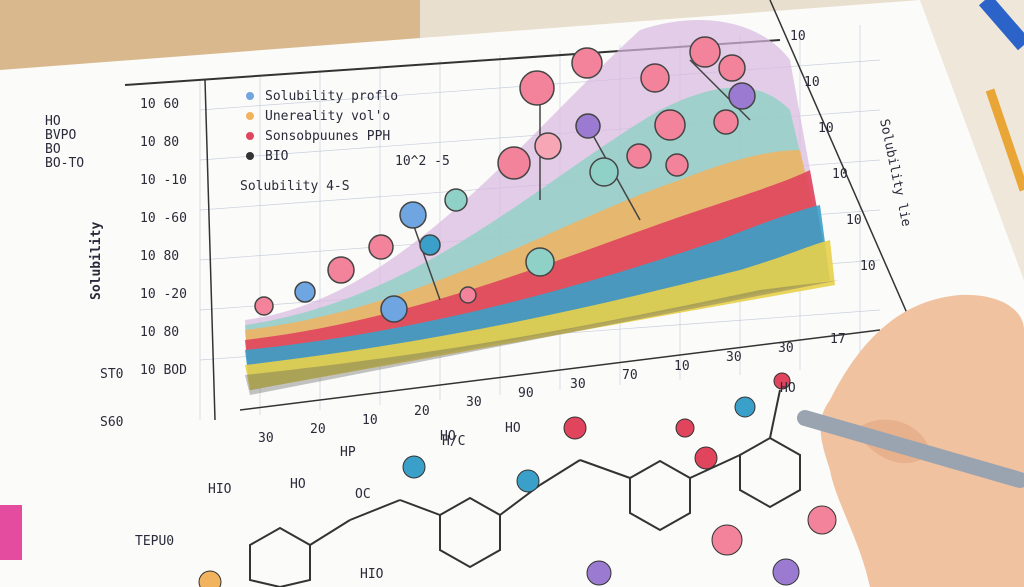 The height and width of the screenshot is (587, 1024). What do you see at coordinates (972, 140) in the screenshot?
I see `paper-edge` at bounding box center [972, 140].